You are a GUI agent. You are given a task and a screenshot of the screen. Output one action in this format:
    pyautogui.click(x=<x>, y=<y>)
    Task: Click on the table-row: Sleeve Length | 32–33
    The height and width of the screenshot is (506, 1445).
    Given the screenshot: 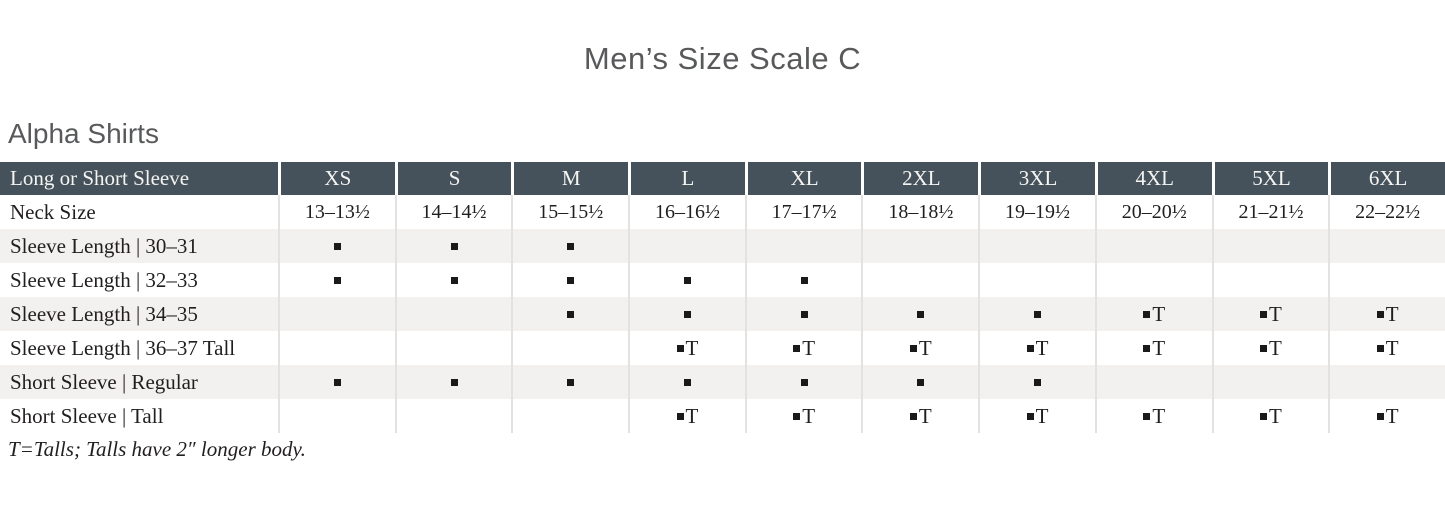 What is the action you would take?
    pyautogui.click(x=722, y=280)
    